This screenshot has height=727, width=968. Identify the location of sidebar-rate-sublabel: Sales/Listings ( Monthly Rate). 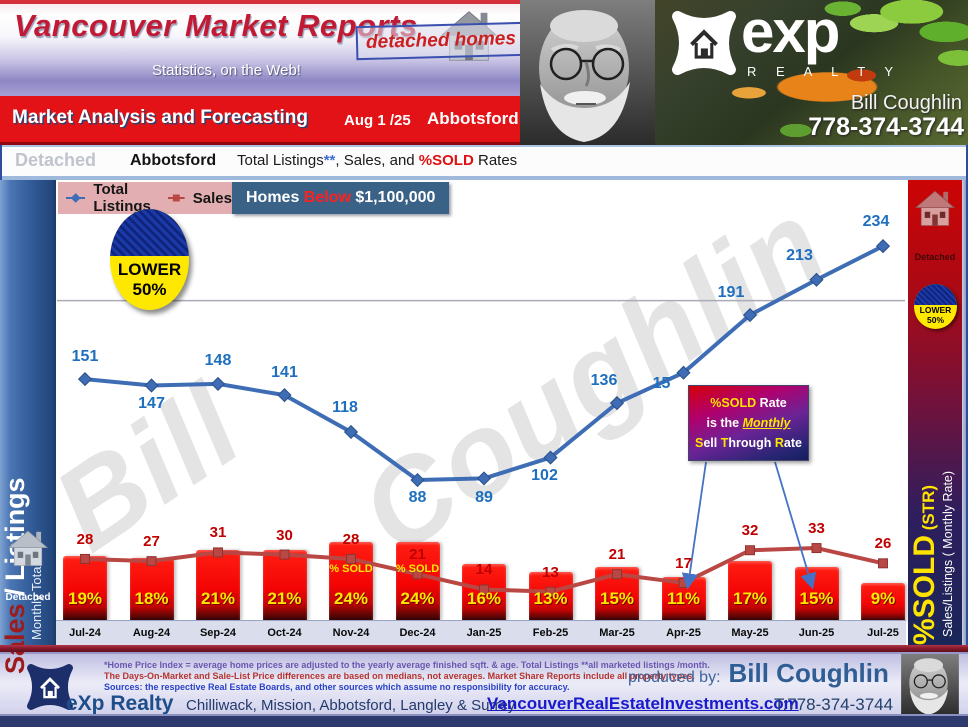
(948, 553).